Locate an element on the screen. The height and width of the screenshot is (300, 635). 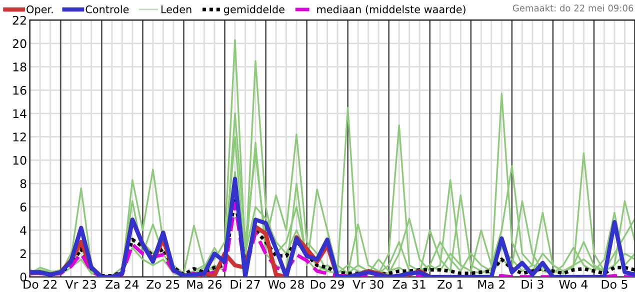
x-tick-label: Zo 25 is located at coordinates (163, 284).